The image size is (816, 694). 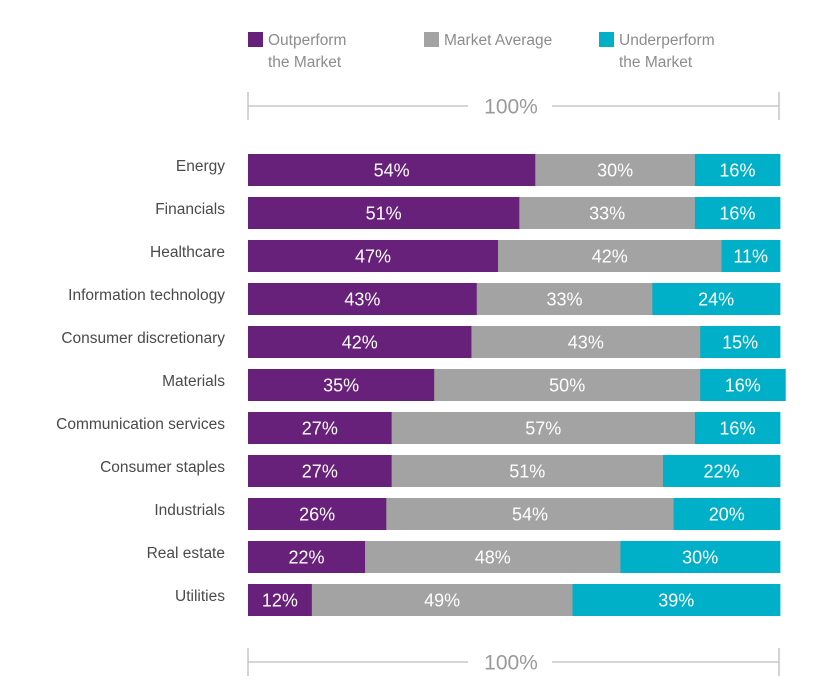 I want to click on scale-bracket-bottom: 100%, so click(x=513, y=662).